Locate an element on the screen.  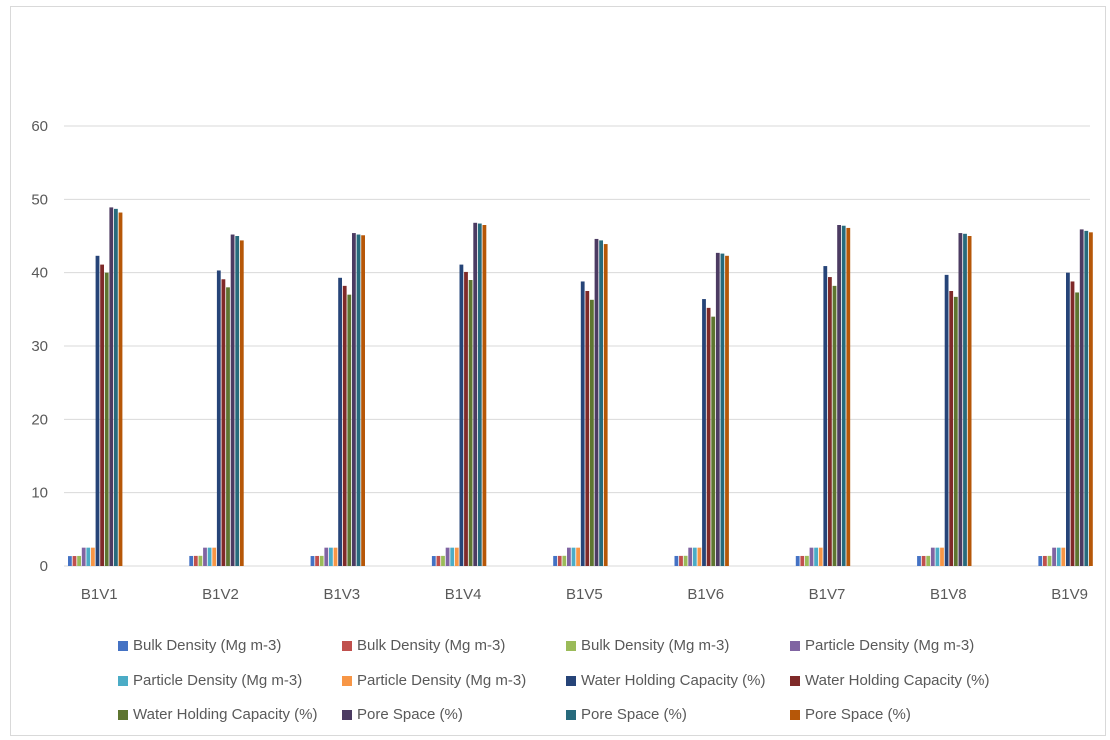
y-tick-label: 0 is located at coordinates (44, 566).